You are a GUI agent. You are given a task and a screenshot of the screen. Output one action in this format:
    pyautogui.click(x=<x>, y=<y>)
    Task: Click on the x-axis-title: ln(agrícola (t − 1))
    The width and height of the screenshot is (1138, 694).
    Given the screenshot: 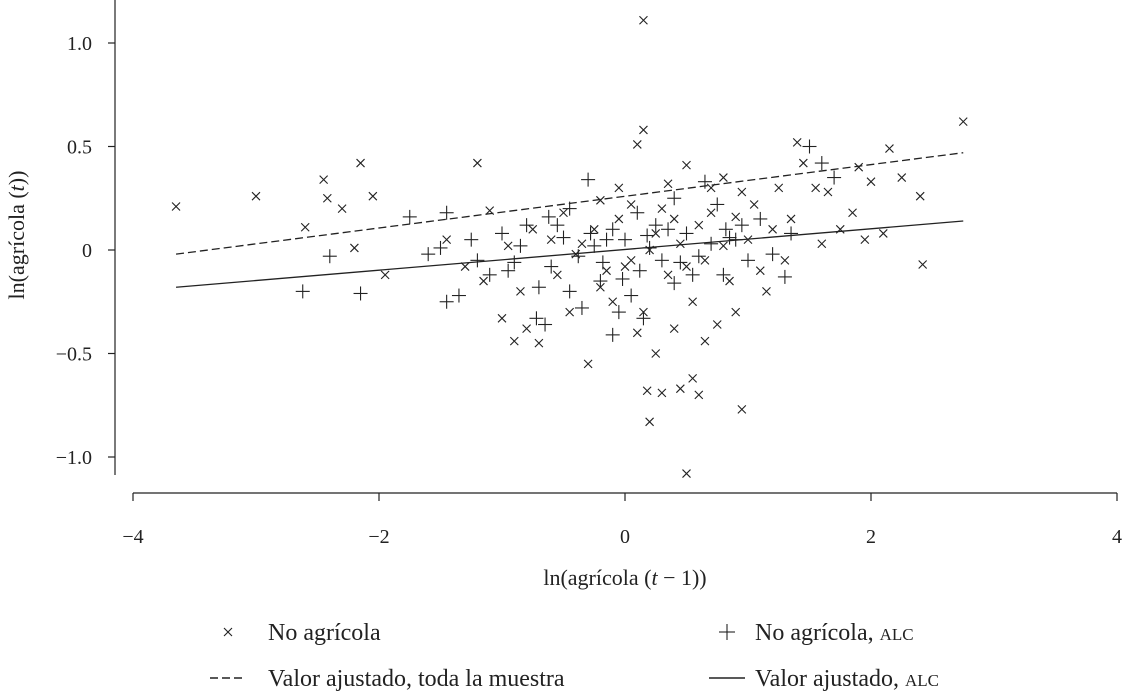 What is the action you would take?
    pyautogui.click(x=624, y=577)
    